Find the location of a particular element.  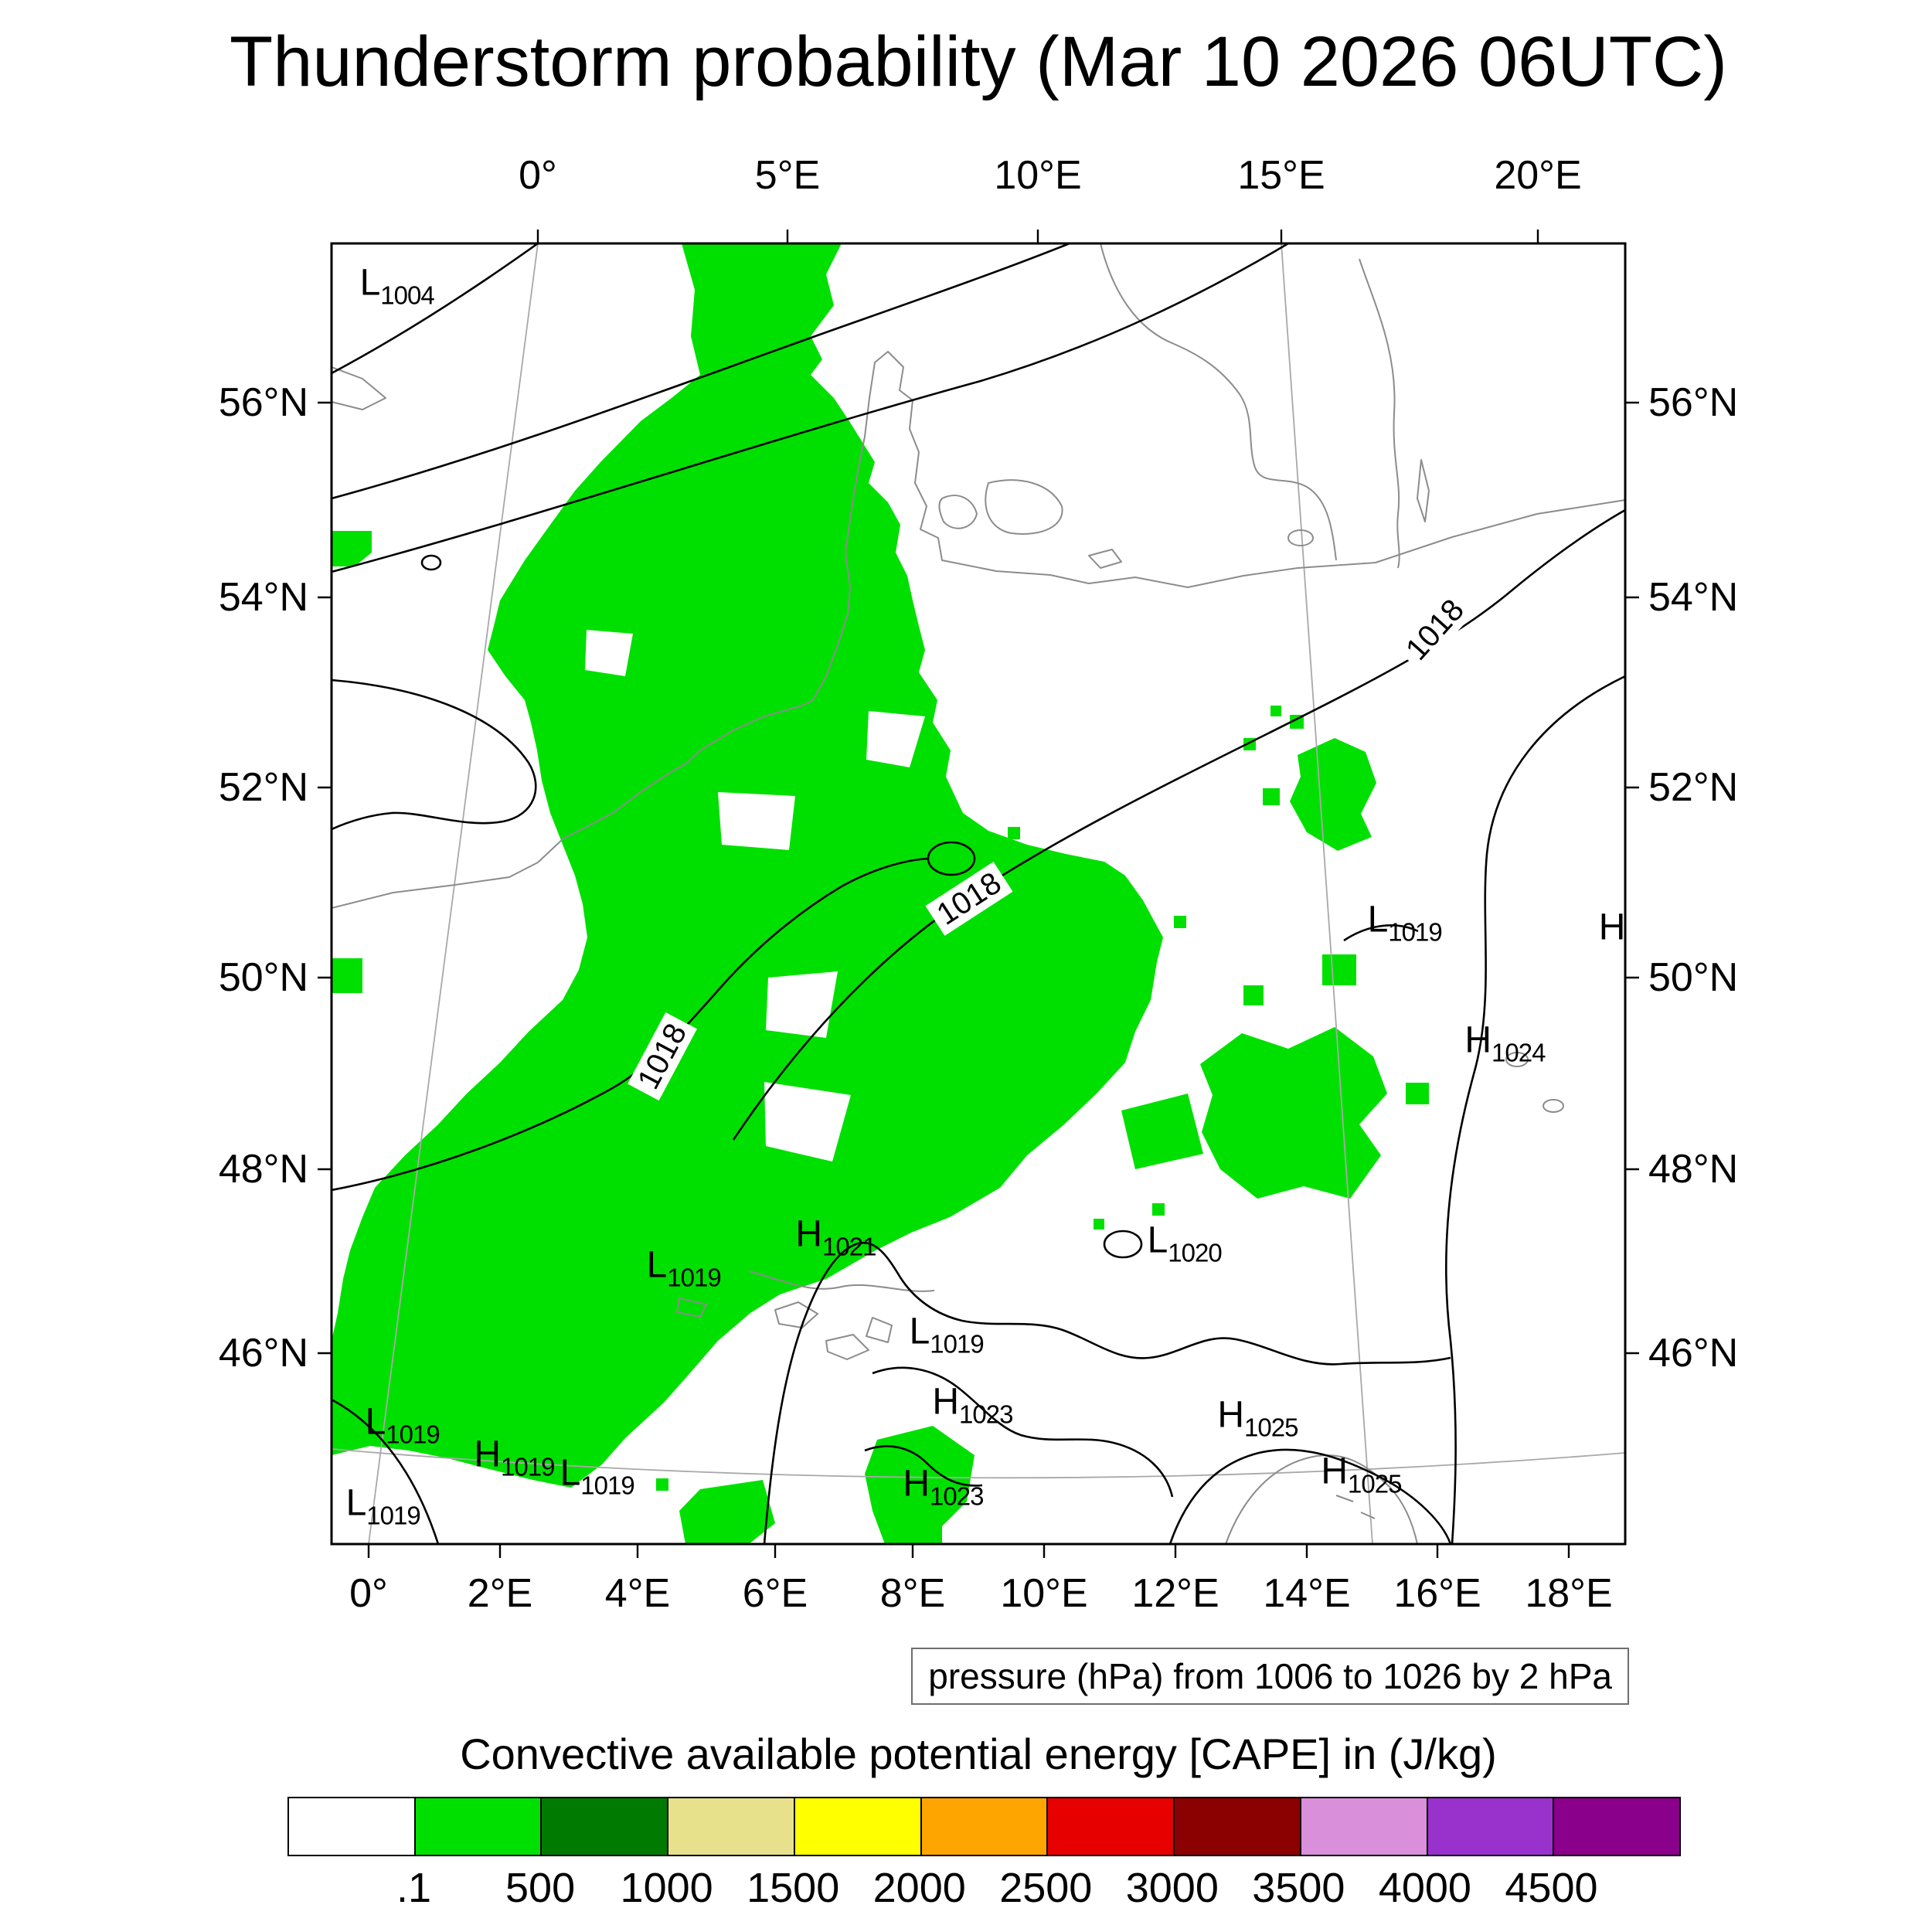

axis-tick-label: 16°E is located at coordinates (1437, 1594).